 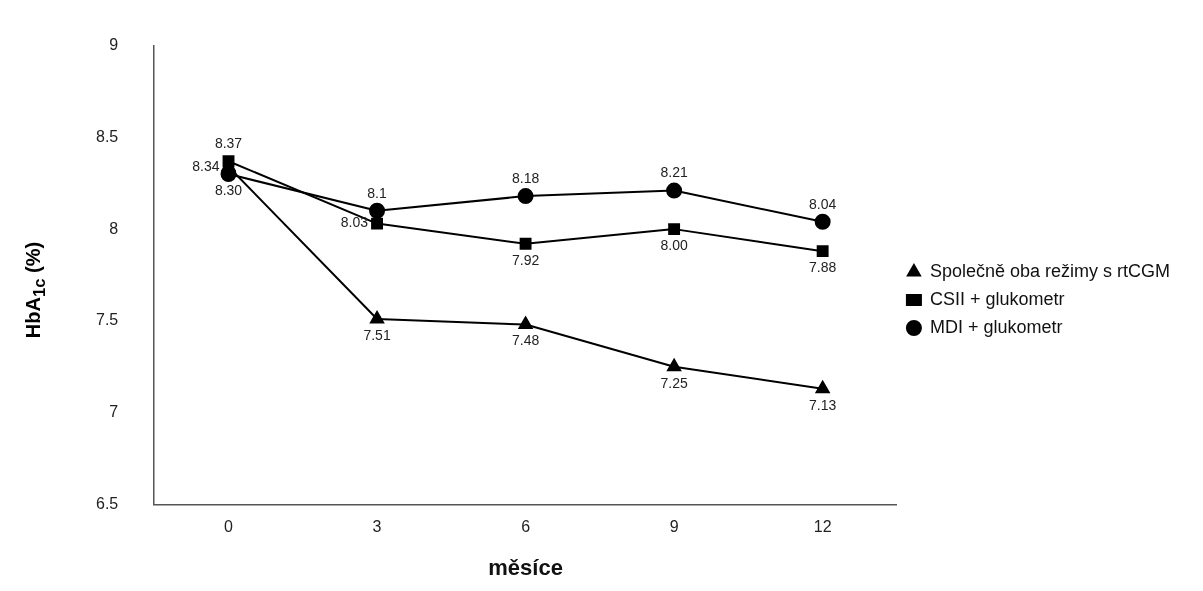 I want to click on data-label: 8.34, so click(x=206, y=165).